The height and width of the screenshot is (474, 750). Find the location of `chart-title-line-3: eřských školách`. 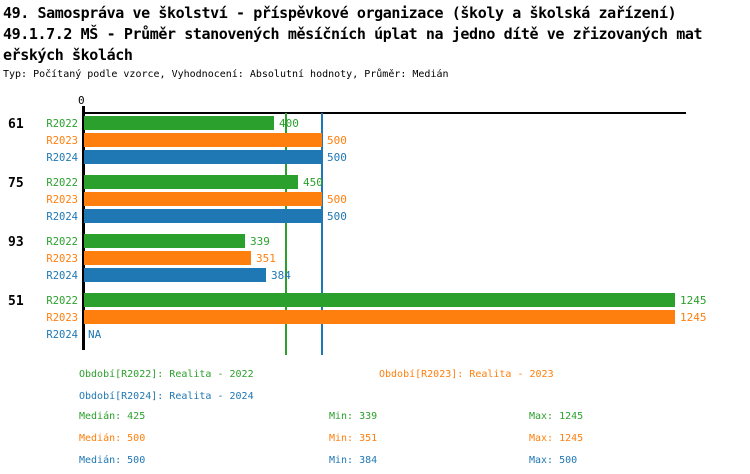

chart-title-line-3: eřských školách is located at coordinates (68, 55).